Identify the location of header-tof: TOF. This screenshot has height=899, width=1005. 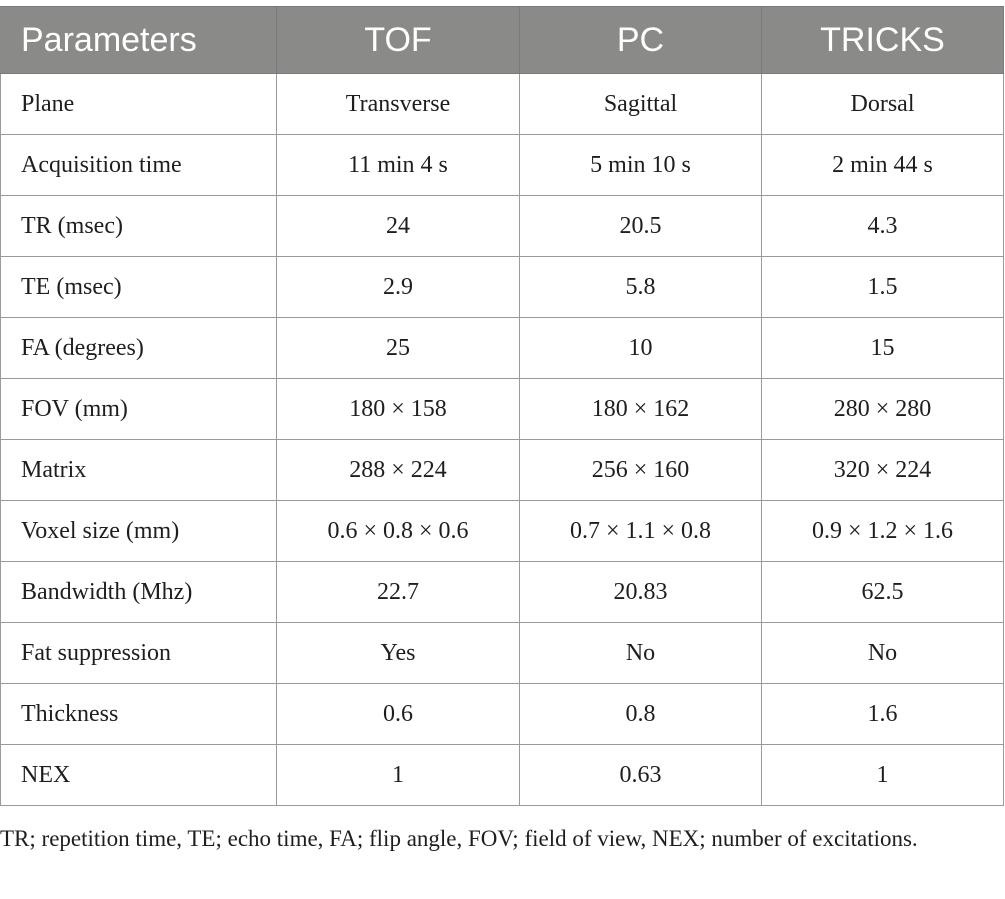
(398, 40).